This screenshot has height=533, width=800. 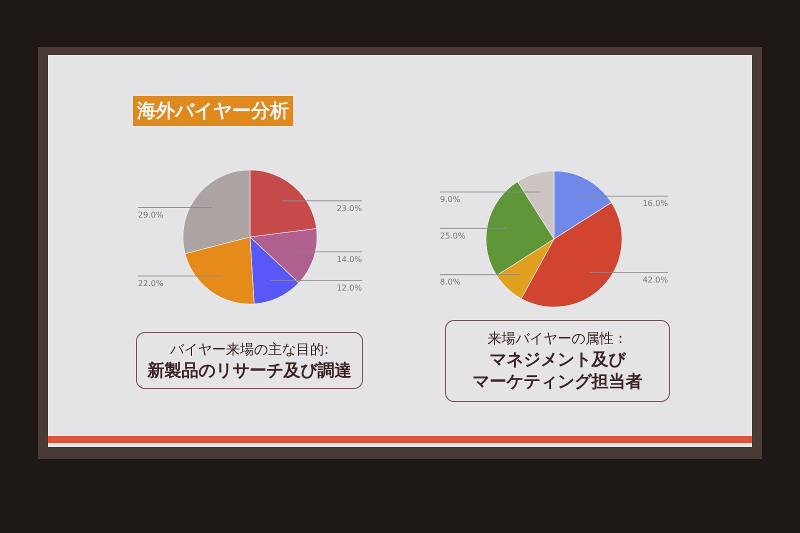 I want to click on chart-title: 海外バイヤー分析, so click(x=213, y=111).